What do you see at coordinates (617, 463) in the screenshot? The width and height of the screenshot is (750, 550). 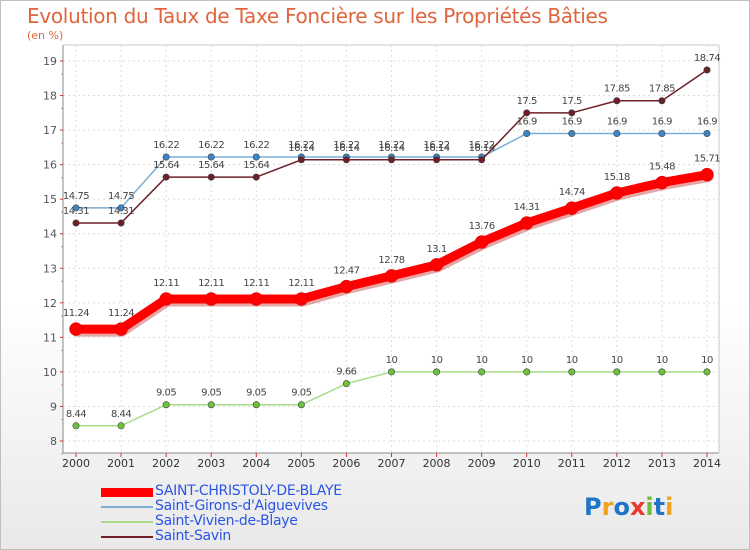 I see `x-tick-label: 2012` at bounding box center [617, 463].